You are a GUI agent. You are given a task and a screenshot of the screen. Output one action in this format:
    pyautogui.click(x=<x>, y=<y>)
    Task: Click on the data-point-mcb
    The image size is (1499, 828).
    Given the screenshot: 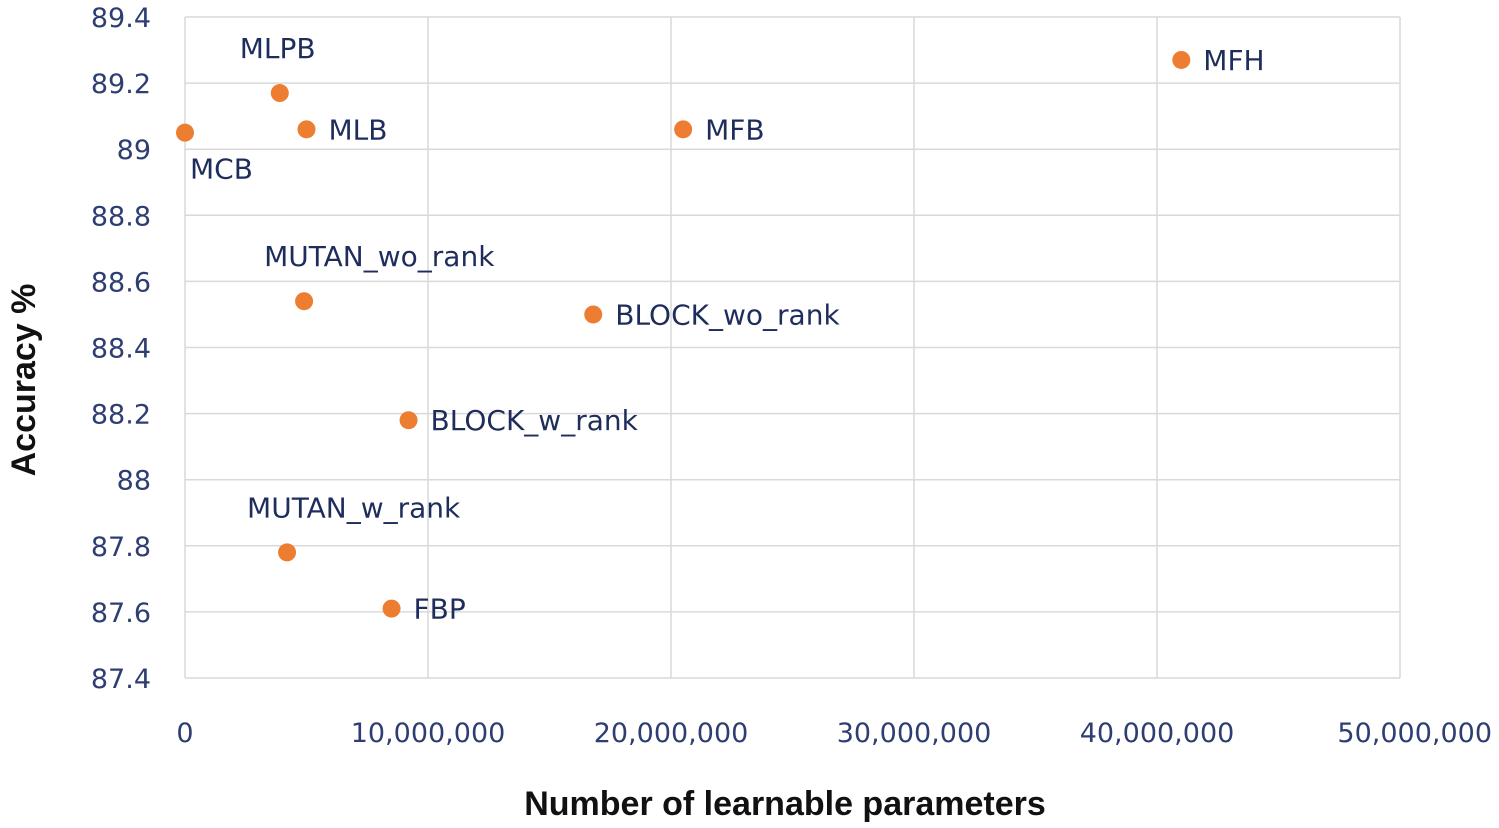 What is the action you would take?
    pyautogui.click(x=185, y=132)
    